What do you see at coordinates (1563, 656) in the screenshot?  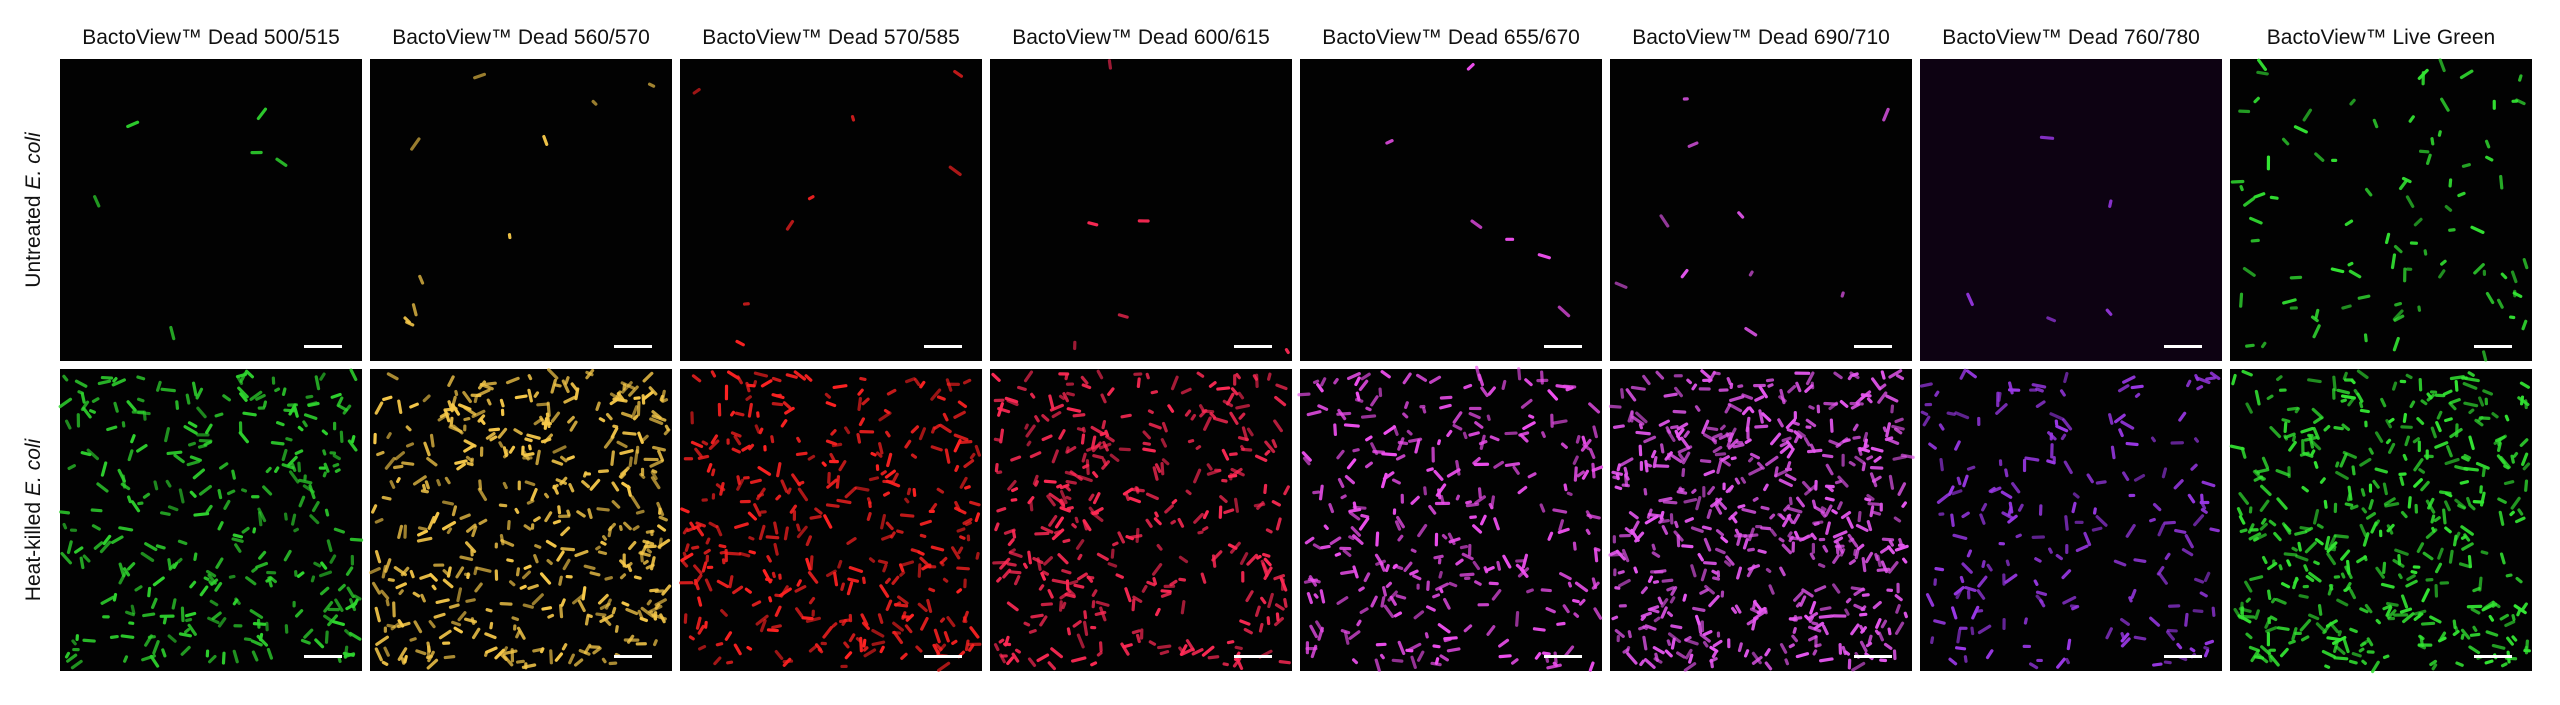 I see `scale-bar` at bounding box center [1563, 656].